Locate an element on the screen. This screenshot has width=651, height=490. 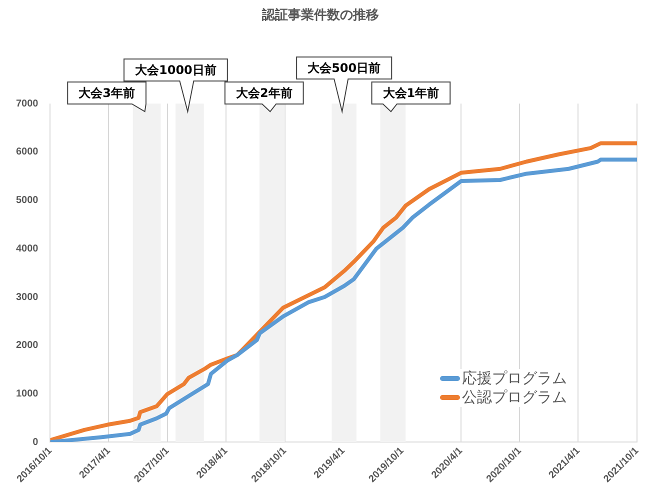
y-tick-label: 0 is located at coordinates (35, 442).